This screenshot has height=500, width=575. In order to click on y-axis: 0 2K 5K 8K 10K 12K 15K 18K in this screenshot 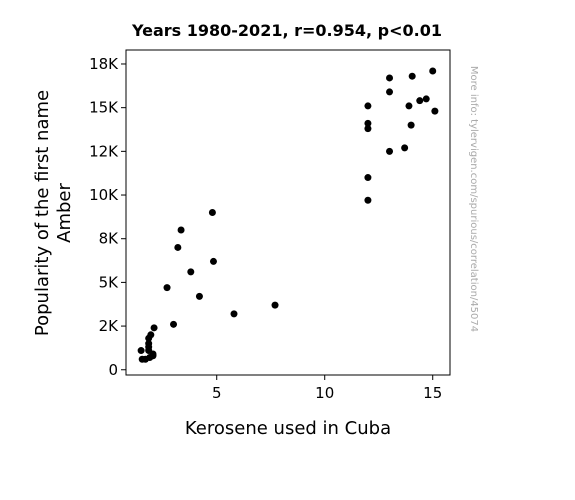, I will do `click(107, 217)`.